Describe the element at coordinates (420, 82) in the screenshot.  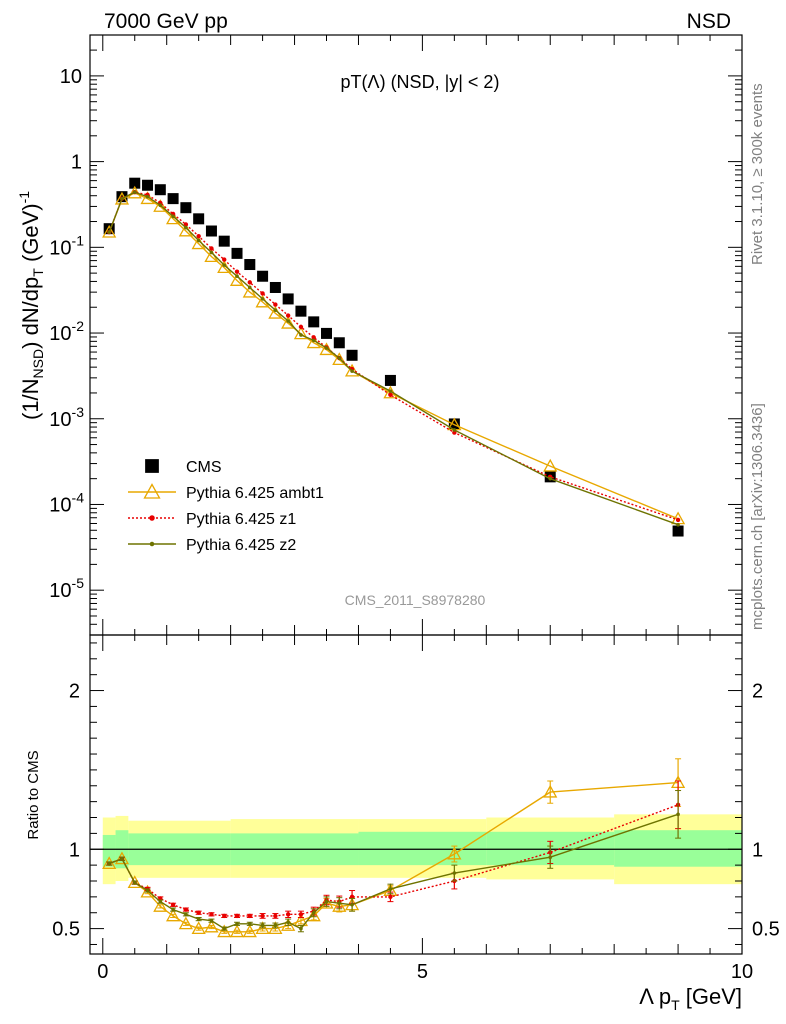
I see `chart-title: pT(Λ) (NSD, |y| < 2)` at that location.